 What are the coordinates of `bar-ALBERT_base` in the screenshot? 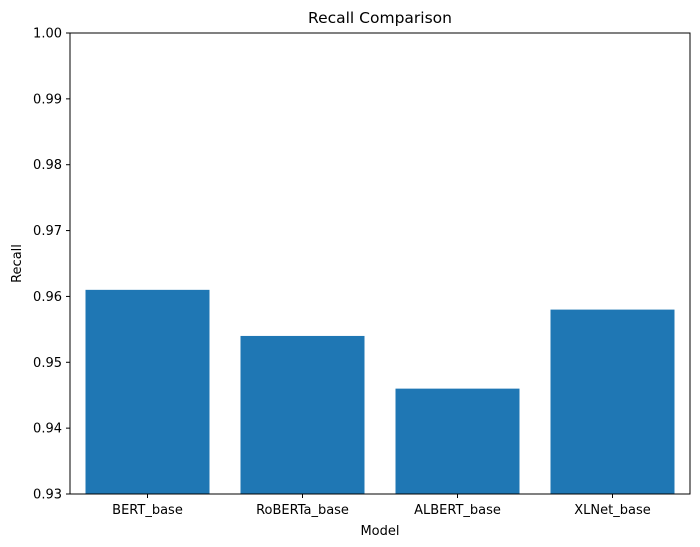 It's located at (457, 441).